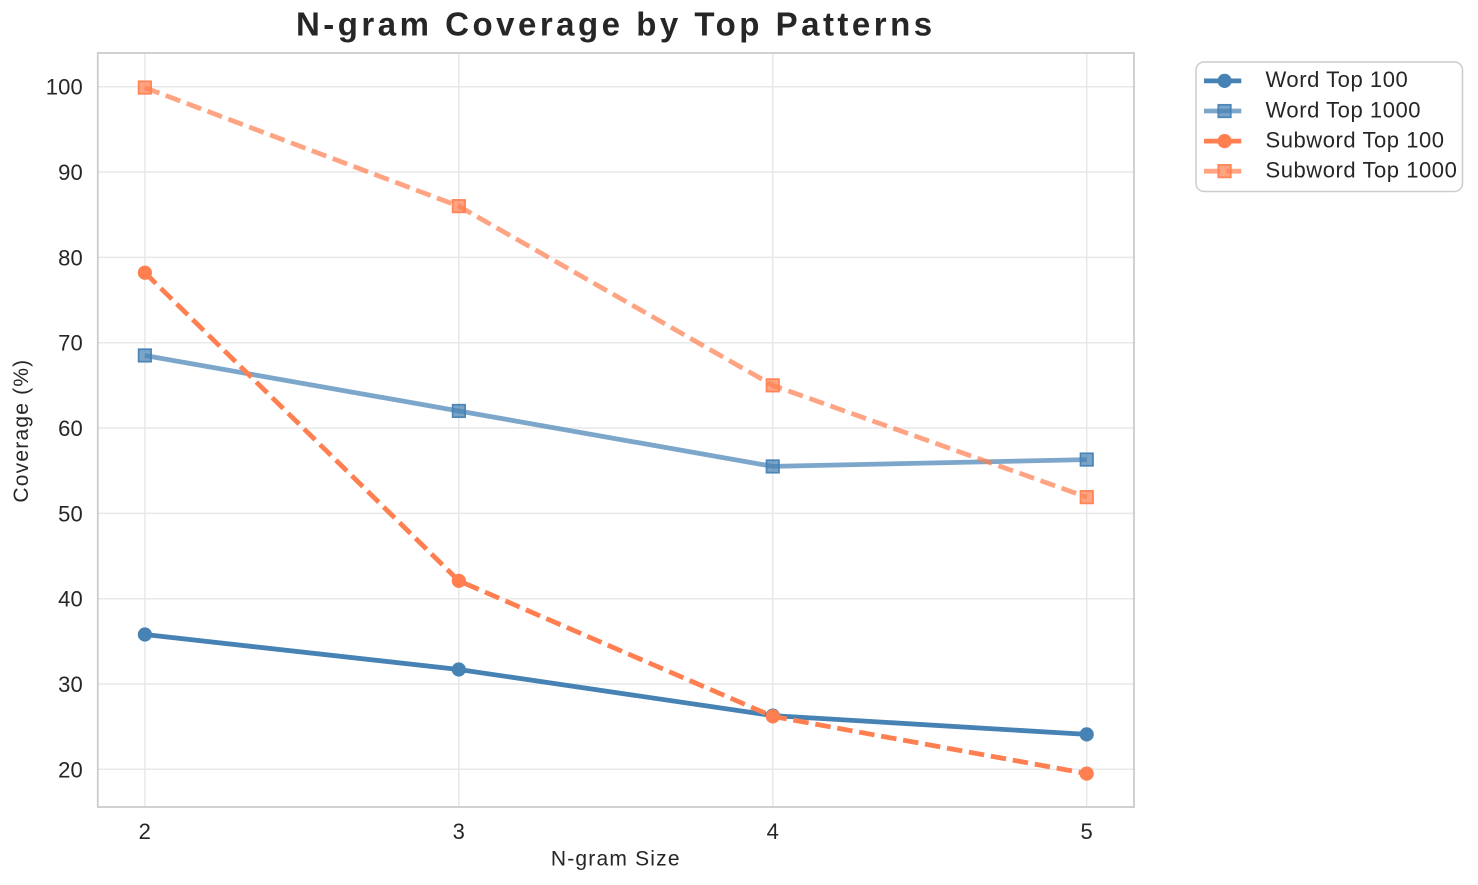  Describe the element at coordinates (64, 87) in the screenshot. I see `svg-text: 100` at that location.